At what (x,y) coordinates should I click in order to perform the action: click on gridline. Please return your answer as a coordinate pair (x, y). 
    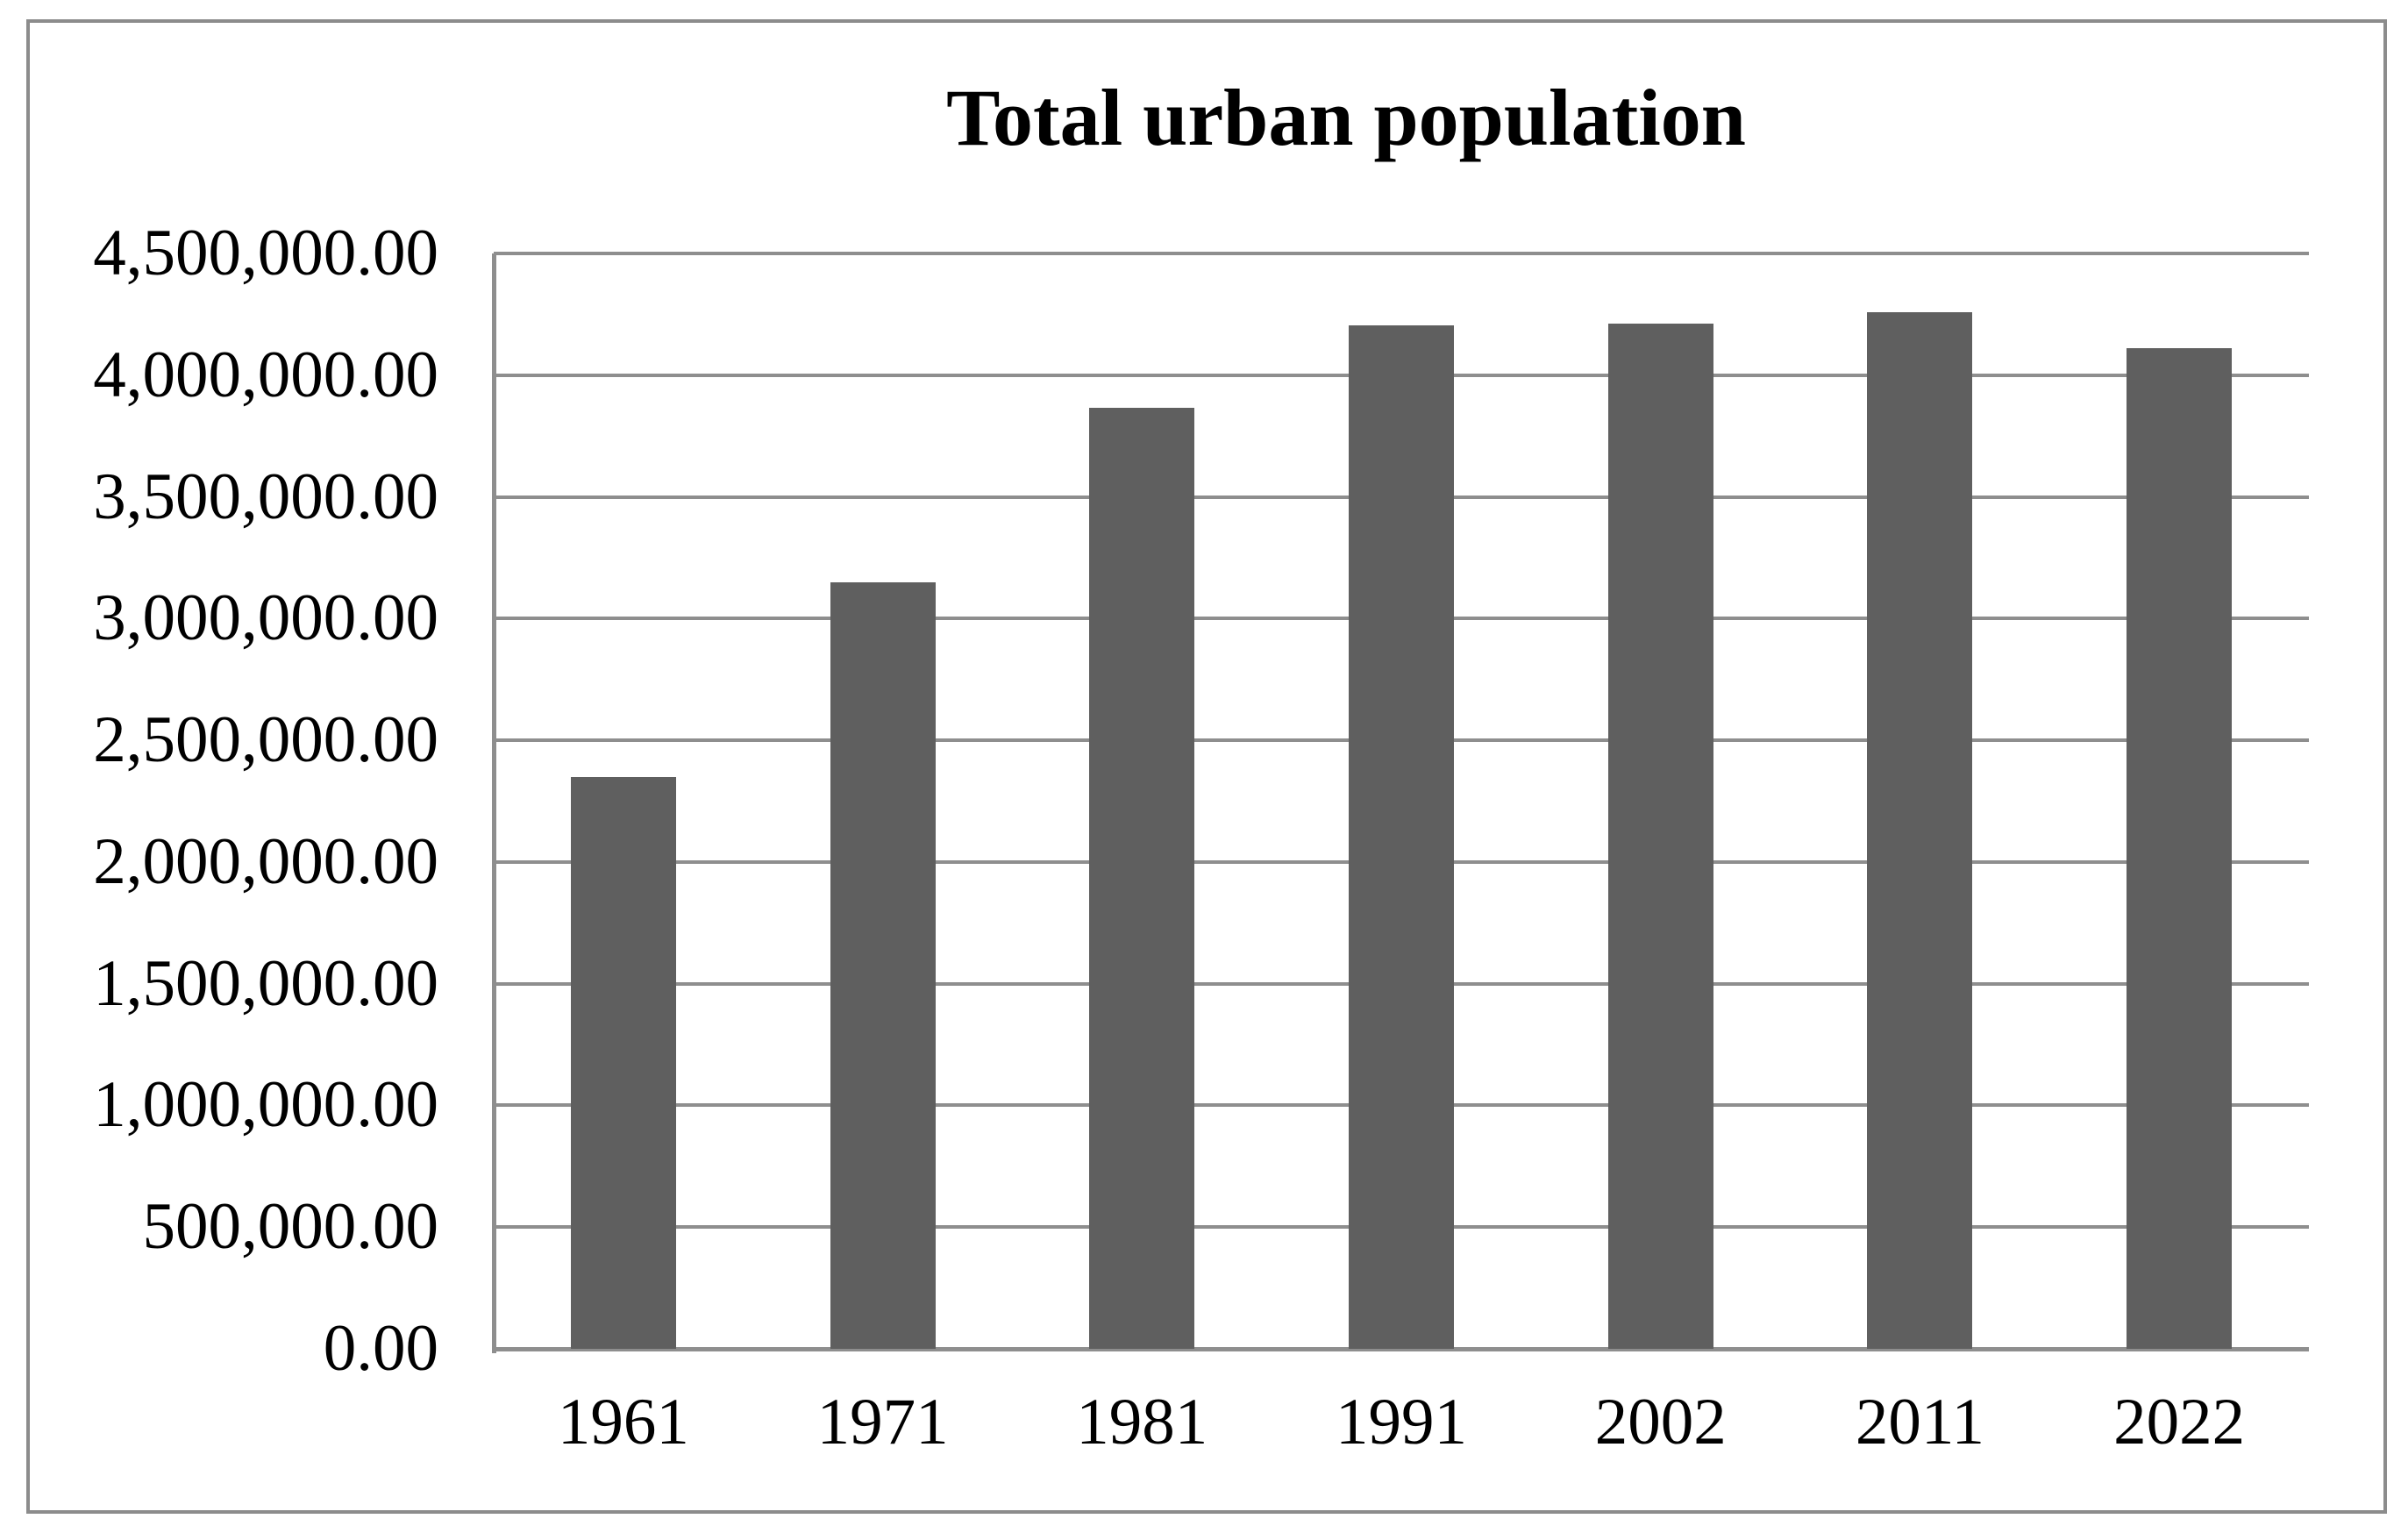
    Looking at the image, I should click on (1401, 253).